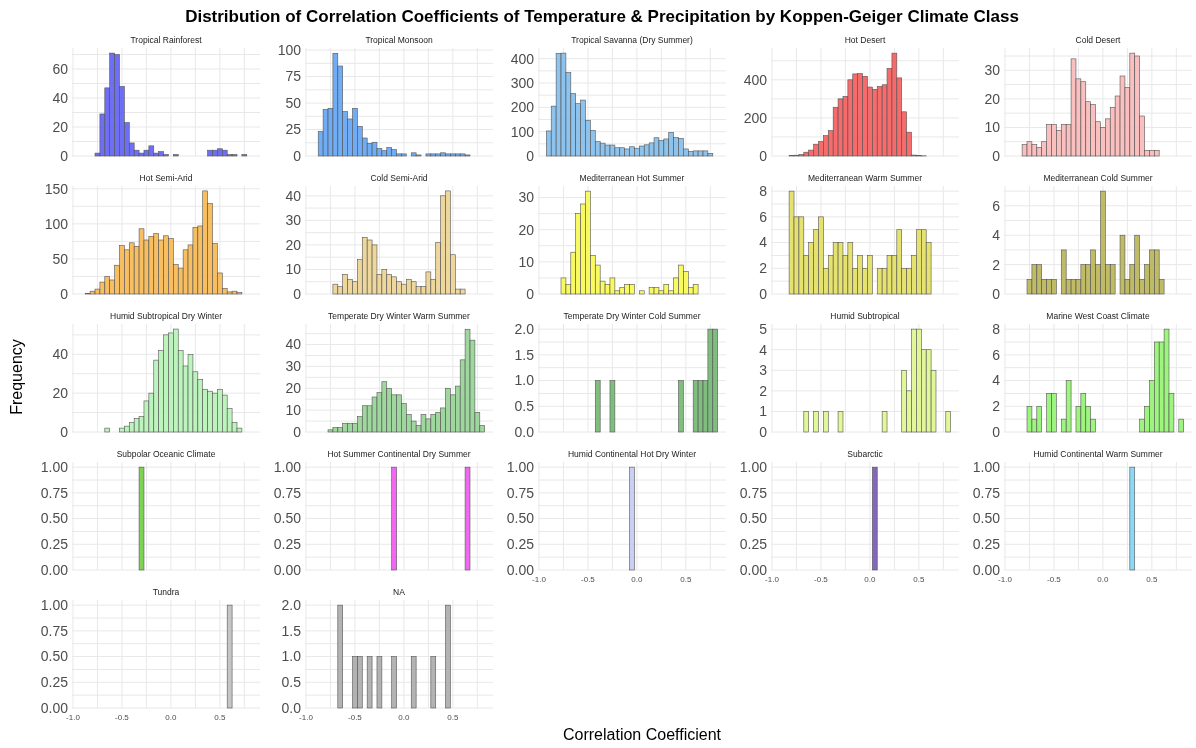 This screenshot has width=1196, height=748. What do you see at coordinates (632, 316) in the screenshot?
I see `chart-title: Temperate Dry Winter Cold Summer` at bounding box center [632, 316].